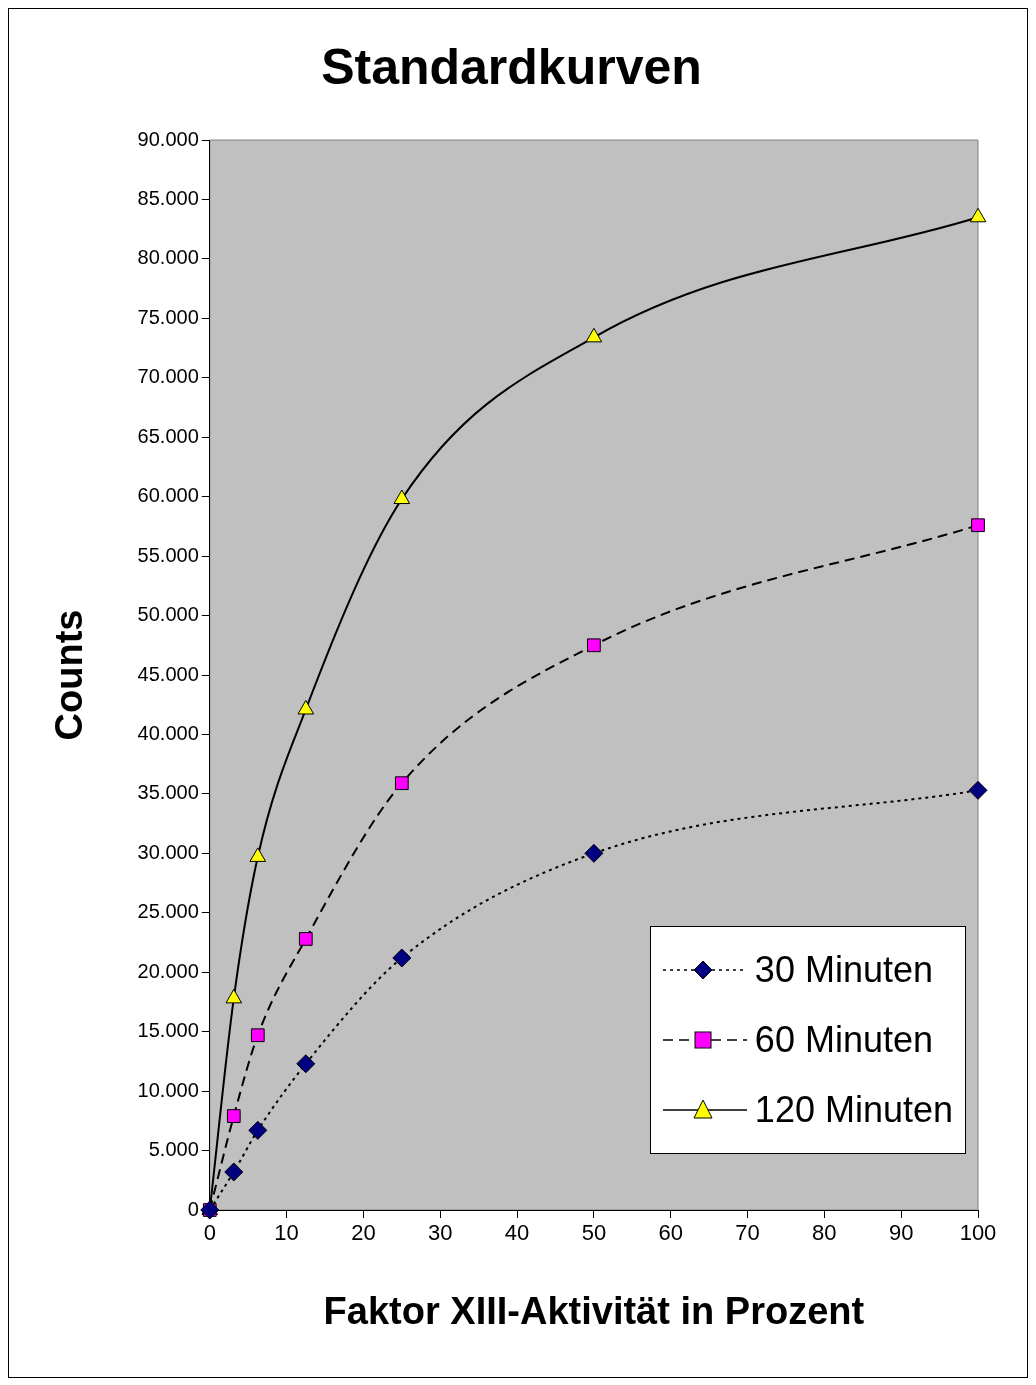 Image resolution: width=1036 pixels, height=1385 pixels. Describe the element at coordinates (69, 675) in the screenshot. I see `y-axis-title: Counts` at that location.